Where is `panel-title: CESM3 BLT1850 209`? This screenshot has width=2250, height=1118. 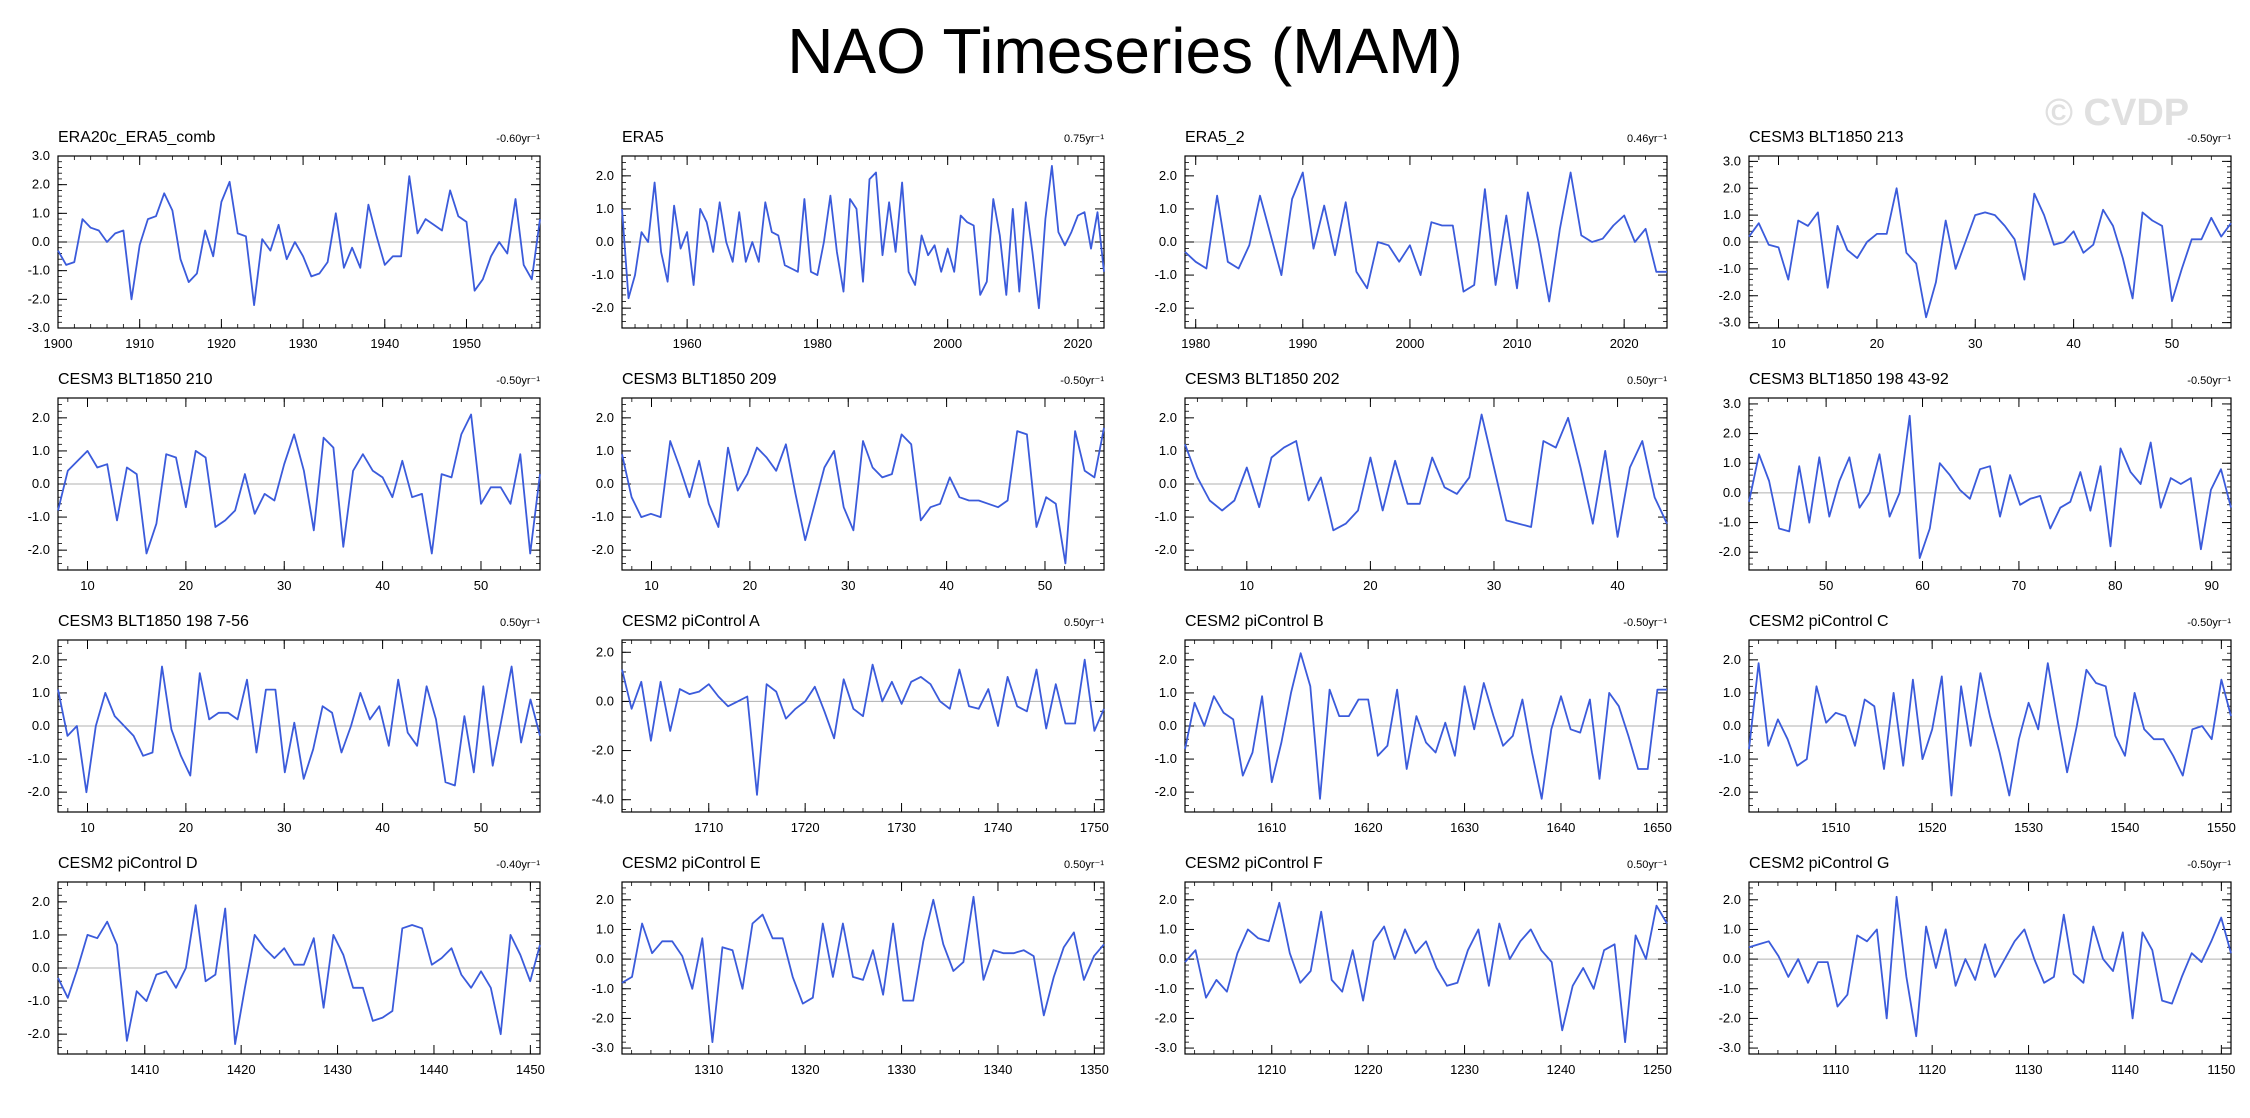
panel-title: CESM3 BLT1850 209 is located at coordinates (699, 379).